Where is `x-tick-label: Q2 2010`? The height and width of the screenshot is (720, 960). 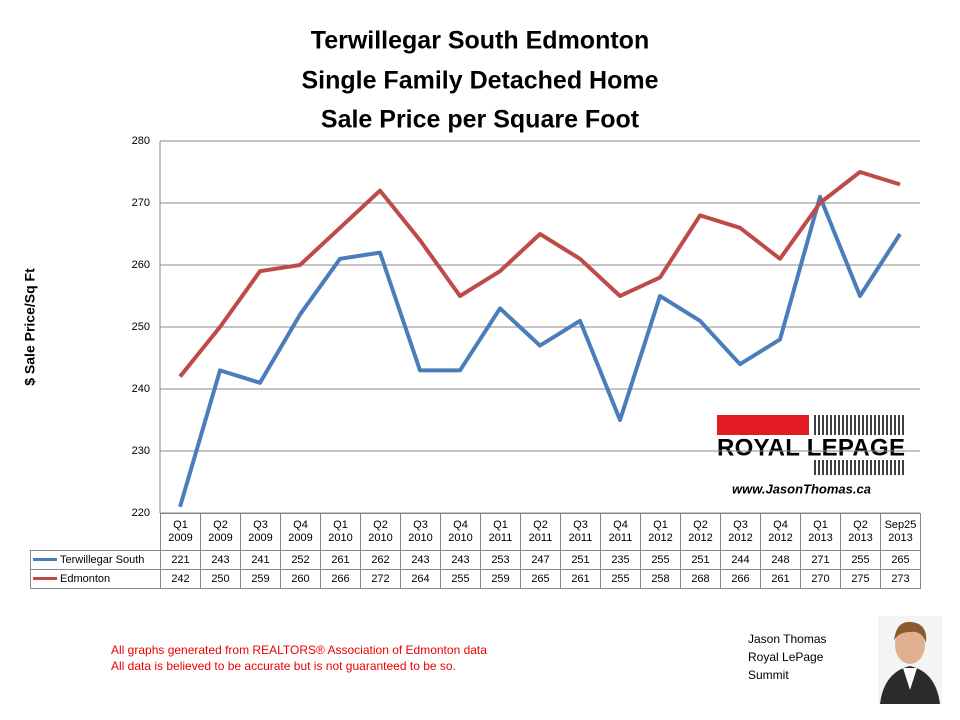 x-tick-label: Q2 2010 is located at coordinates (380, 532).